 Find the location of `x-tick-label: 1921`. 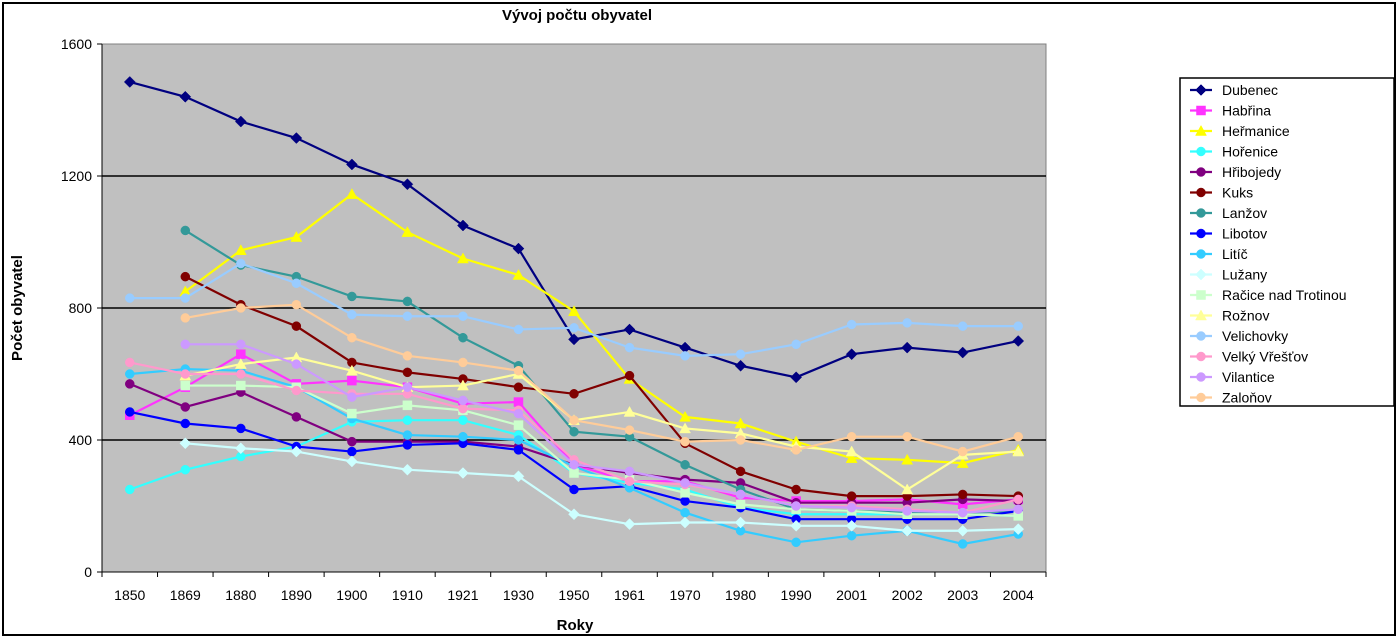

x-tick-label: 1921 is located at coordinates (462, 595).